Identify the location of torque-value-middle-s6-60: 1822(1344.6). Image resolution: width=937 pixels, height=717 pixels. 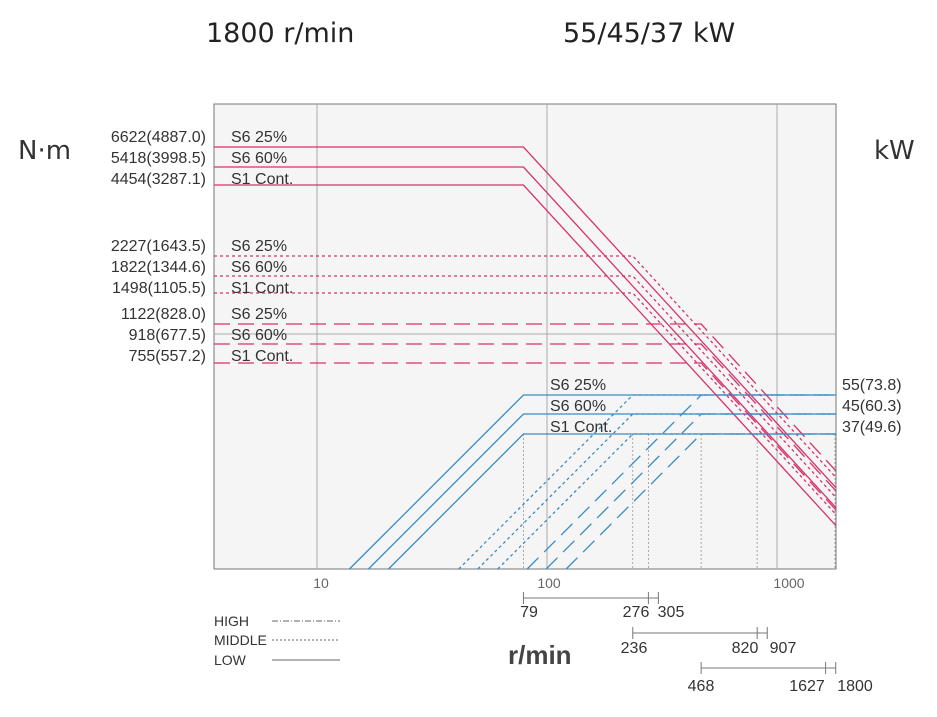
(158, 267).